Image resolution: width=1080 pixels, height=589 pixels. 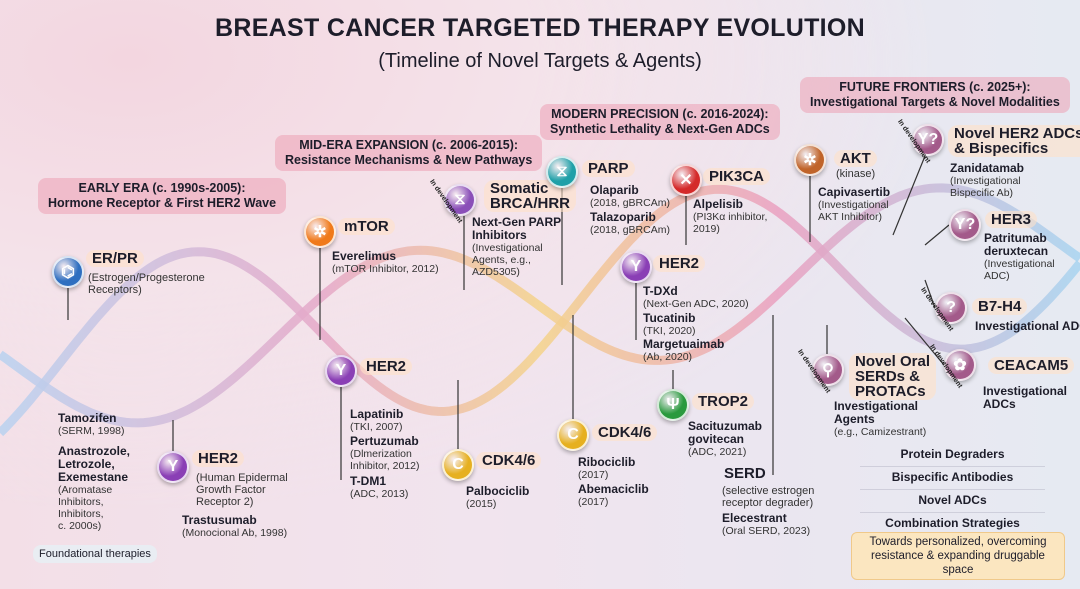 I want to click on agent-detail: (TKI, 2020), so click(x=669, y=331).